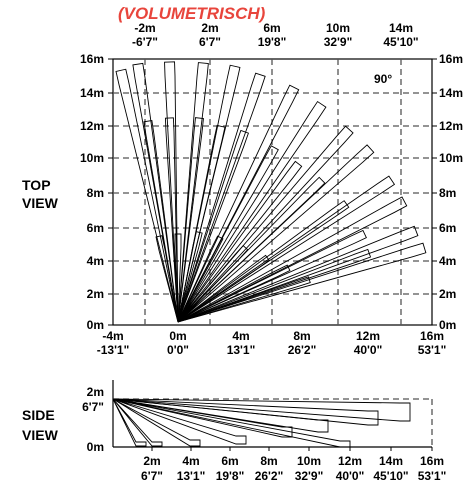 The height and width of the screenshot is (492, 471). I want to click on top-ytick-label-left: 0m, so click(95, 325).